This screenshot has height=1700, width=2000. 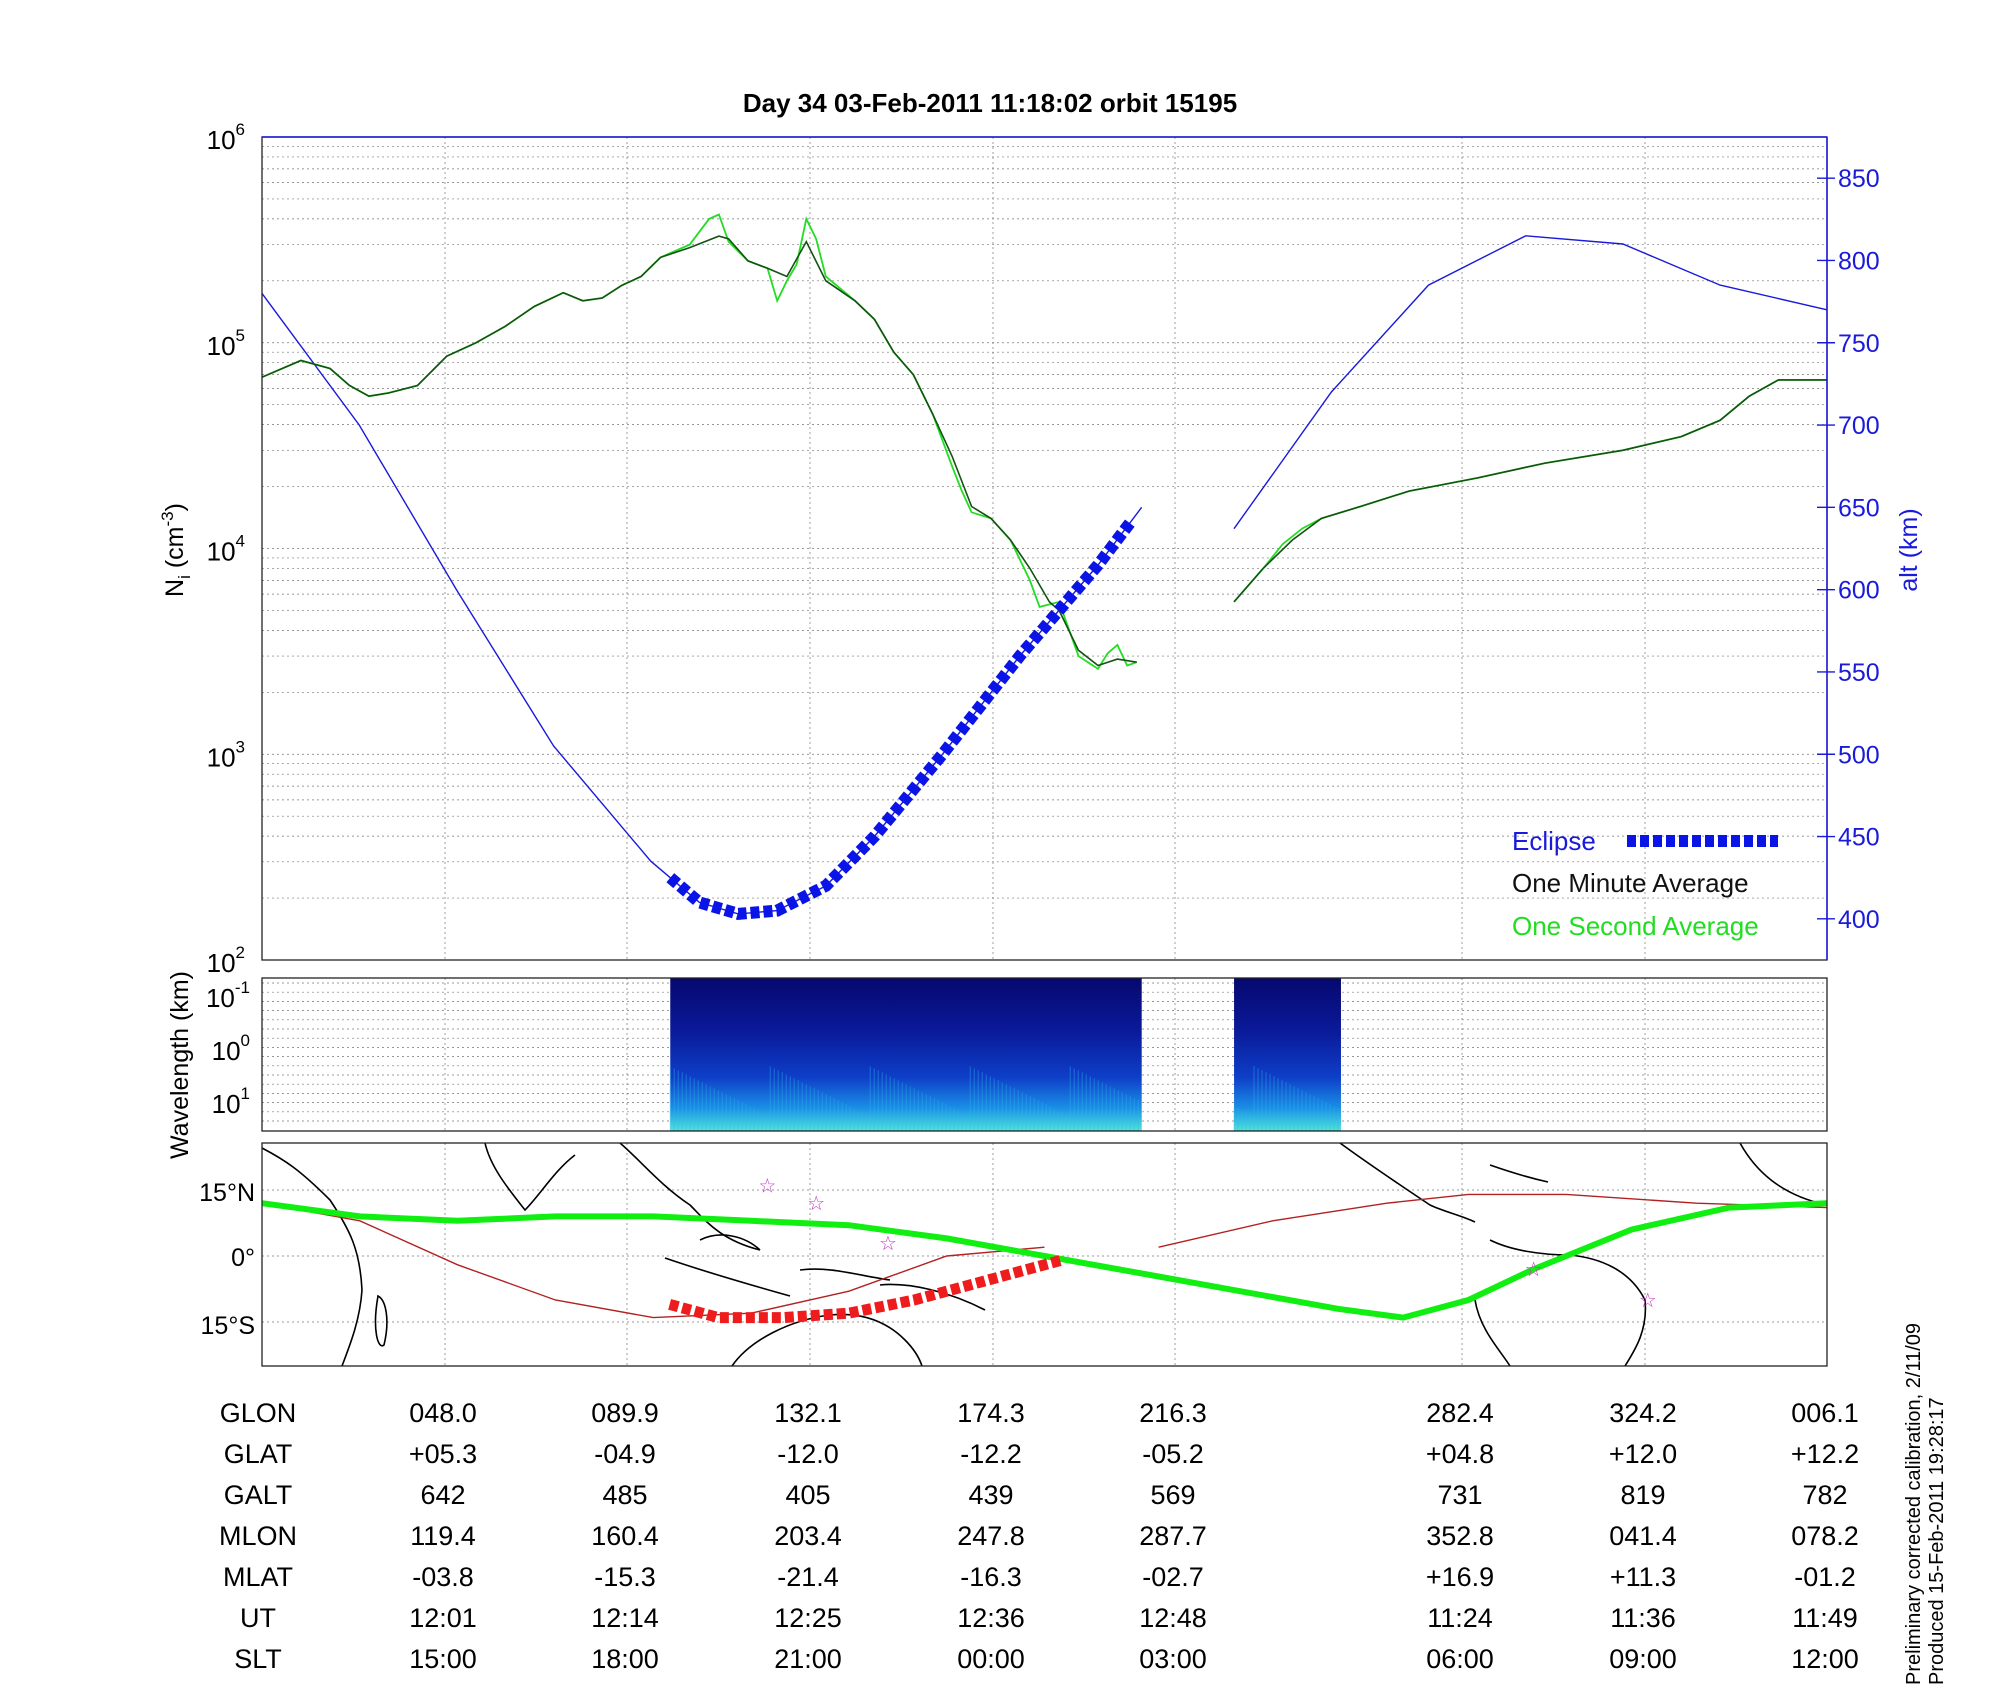 What do you see at coordinates (243, 1258) in the screenshot?
I see `lat-tick-0: 0°` at bounding box center [243, 1258].